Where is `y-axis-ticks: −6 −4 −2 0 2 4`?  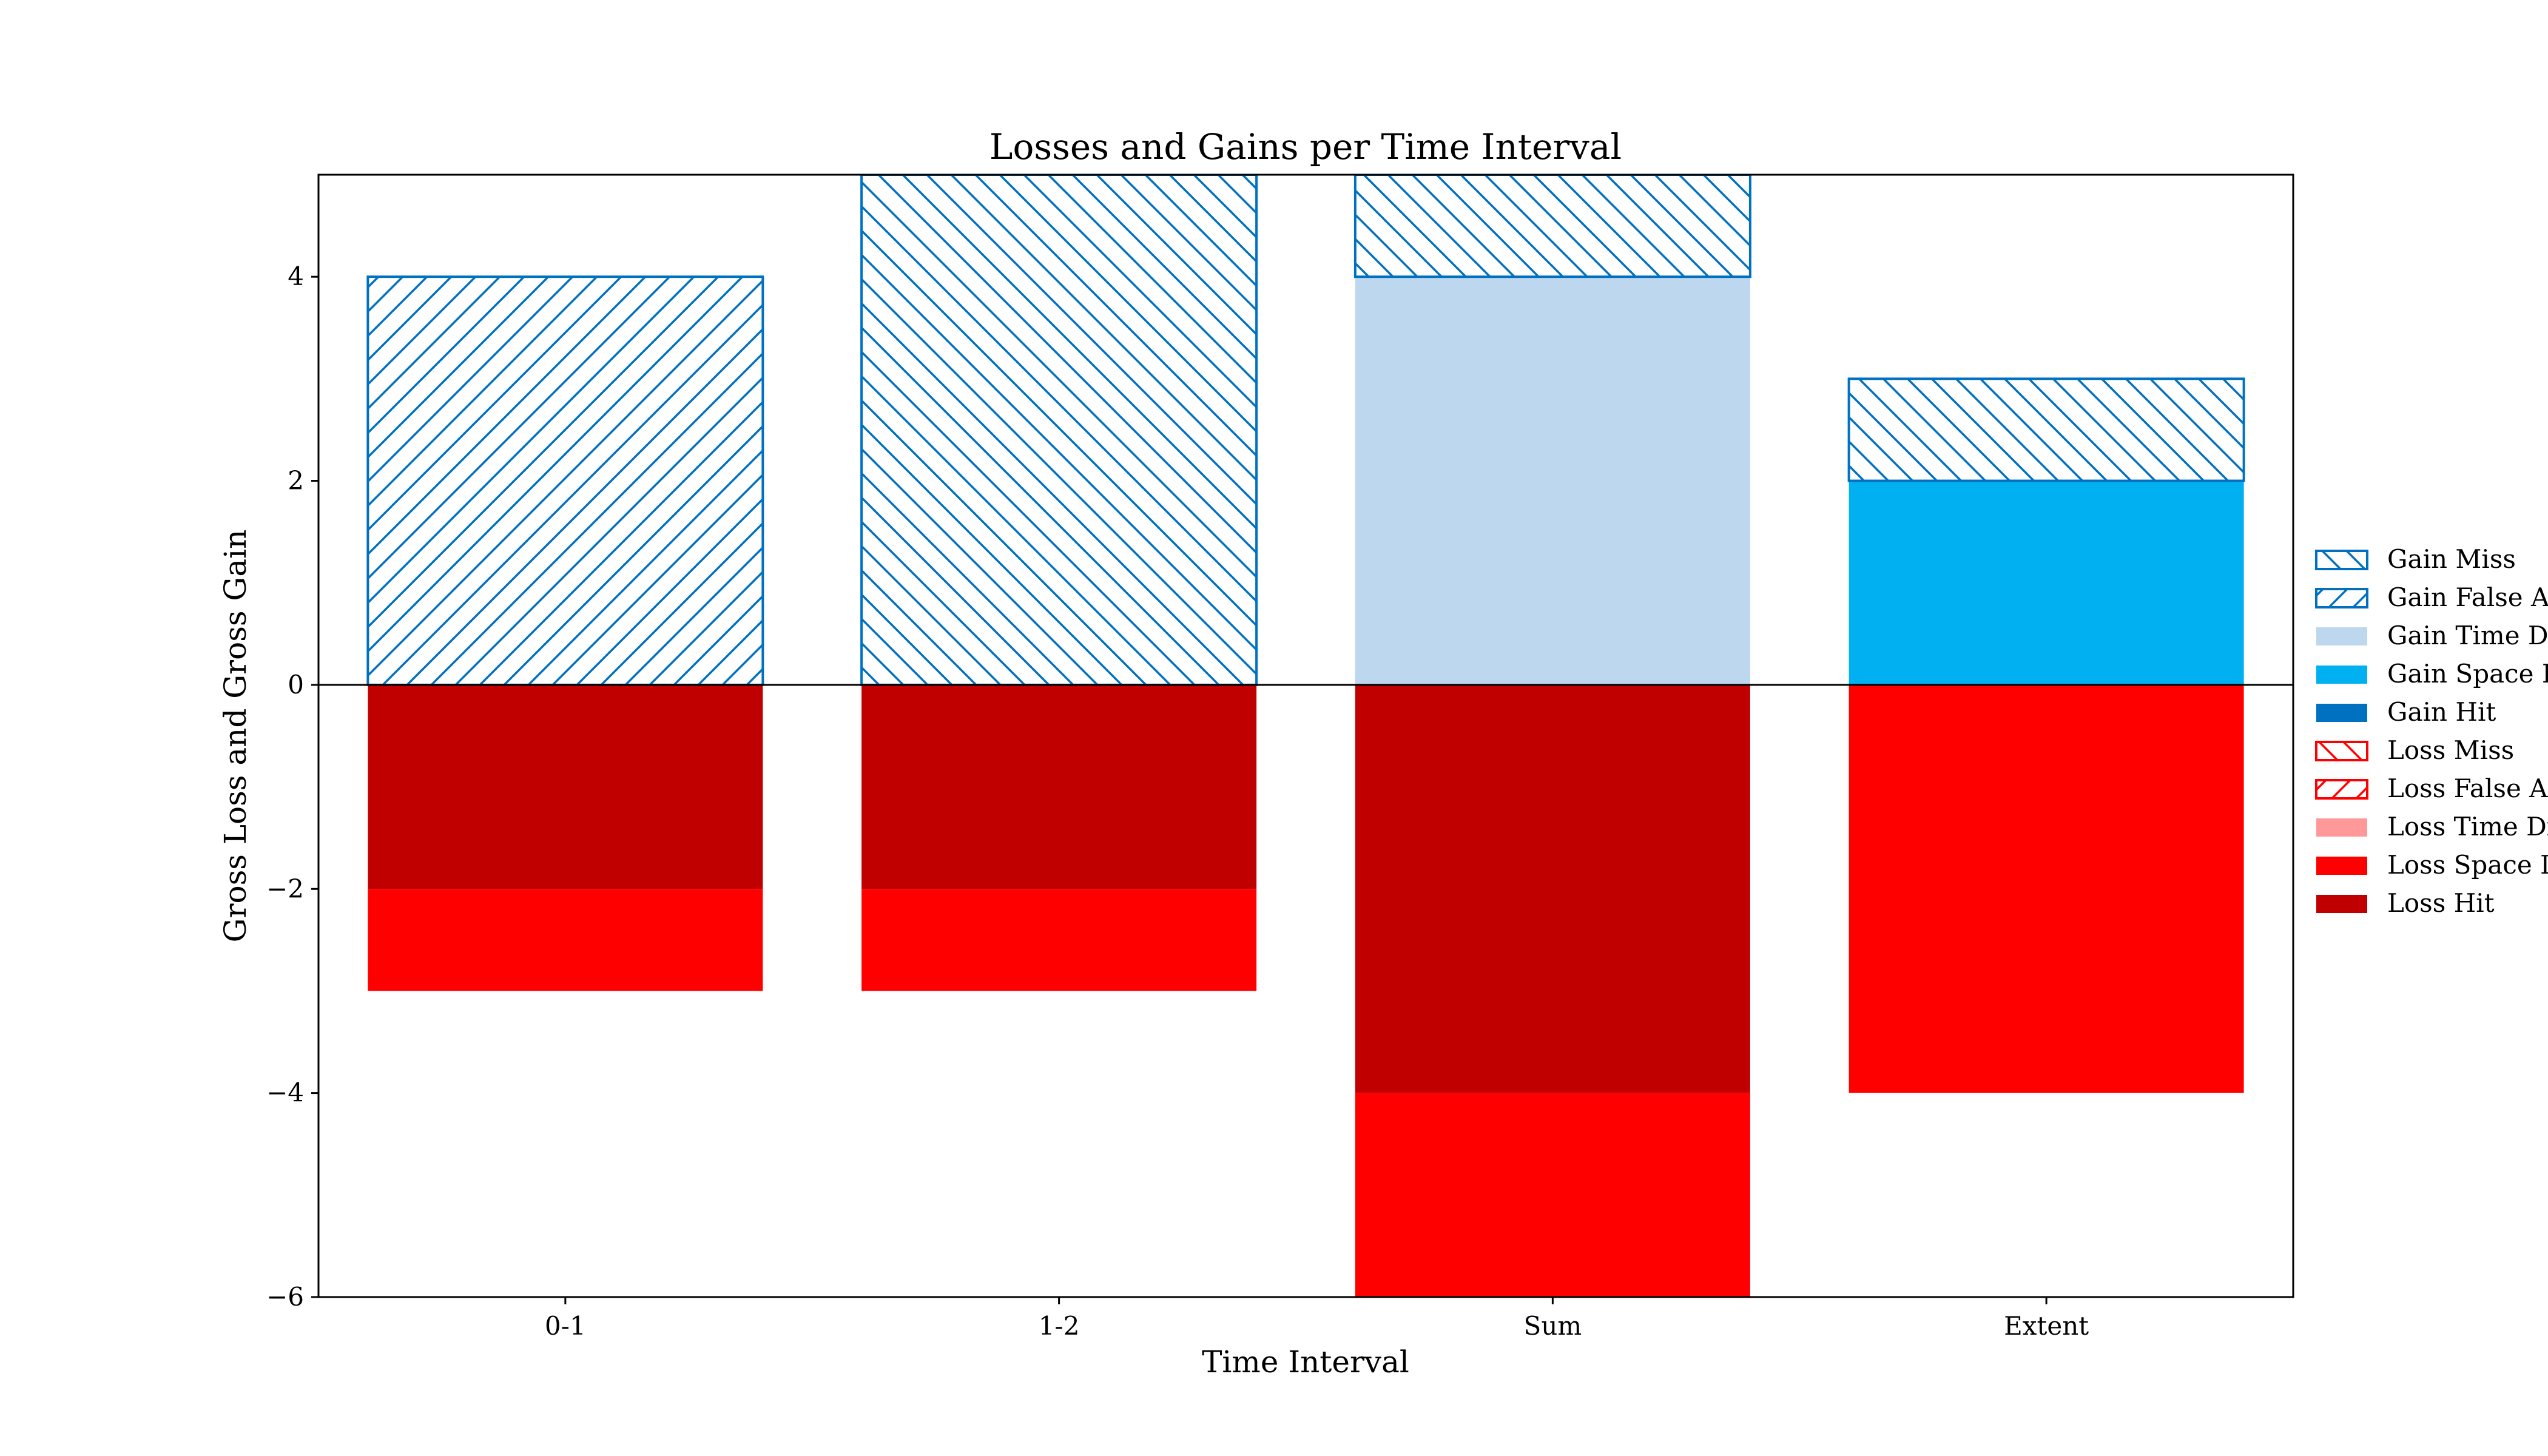
y-axis-ticks: −6 −4 −2 0 2 4 is located at coordinates (292, 786).